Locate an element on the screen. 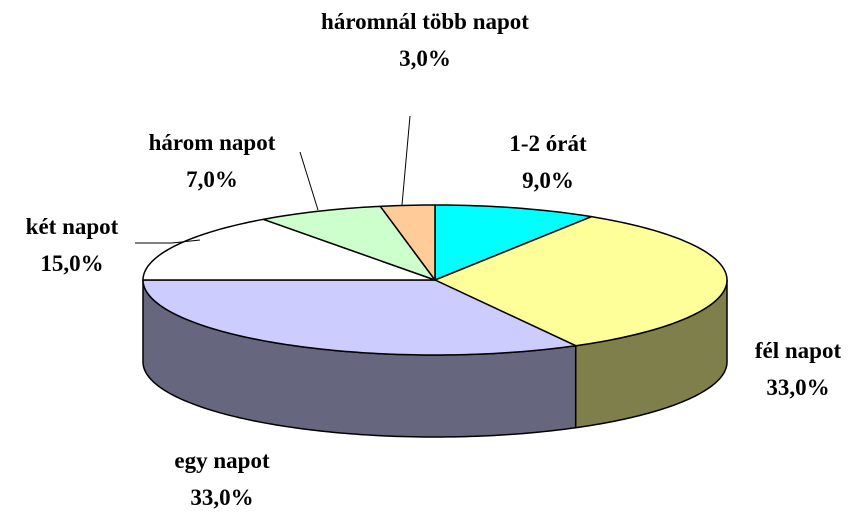 This screenshot has width=859, height=516. category-label: háromnál több napot is located at coordinates (425, 21).